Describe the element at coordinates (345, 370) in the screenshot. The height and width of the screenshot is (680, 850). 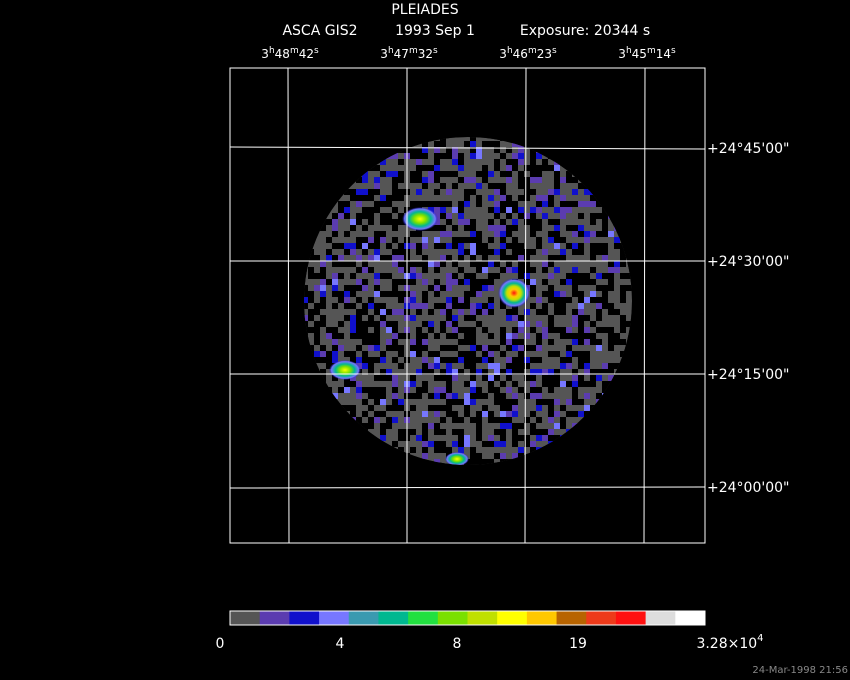
I see `source` at that location.